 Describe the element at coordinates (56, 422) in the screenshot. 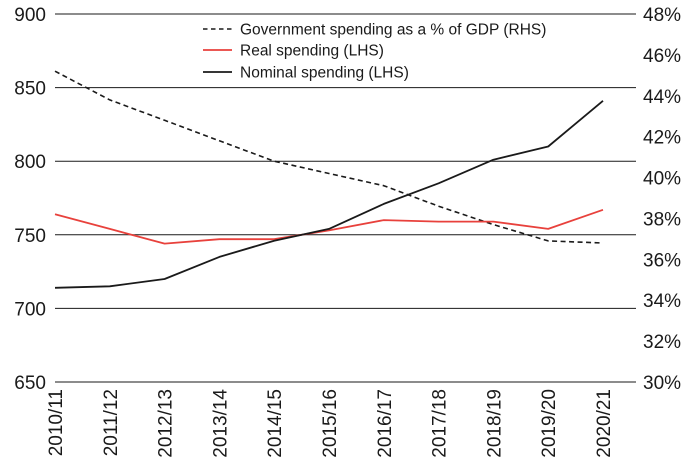

I see `x-axis-tick-label: 2010/11` at that location.